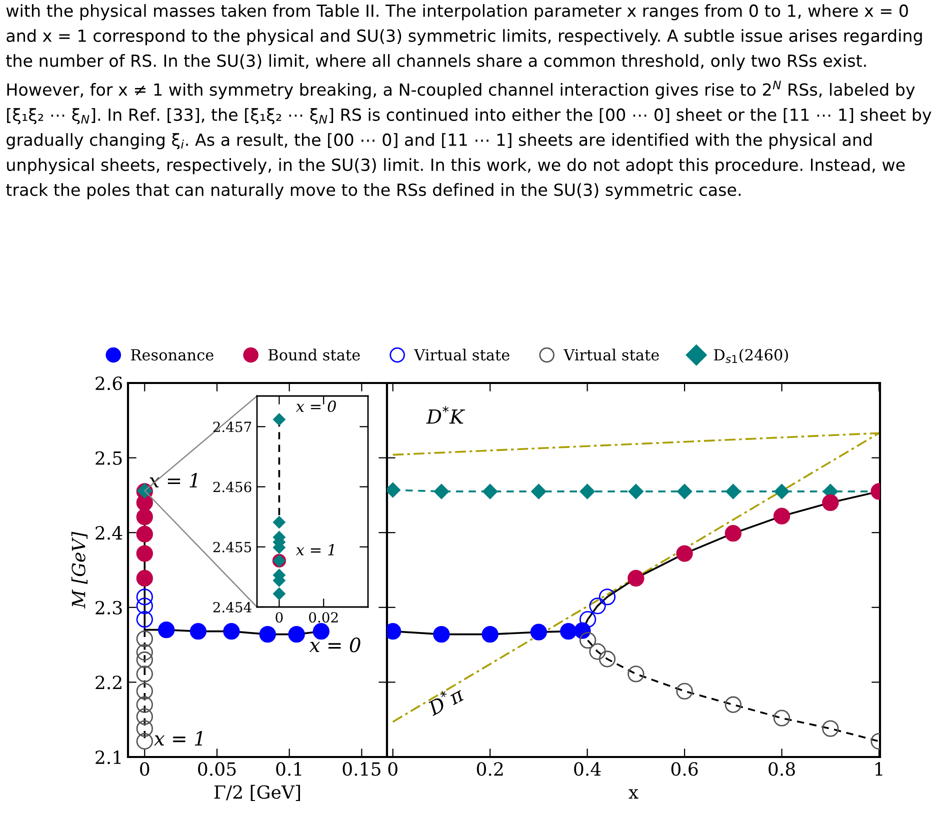  Describe the element at coordinates (172, 355) in the screenshot. I see `legend-label: Resonance` at that location.